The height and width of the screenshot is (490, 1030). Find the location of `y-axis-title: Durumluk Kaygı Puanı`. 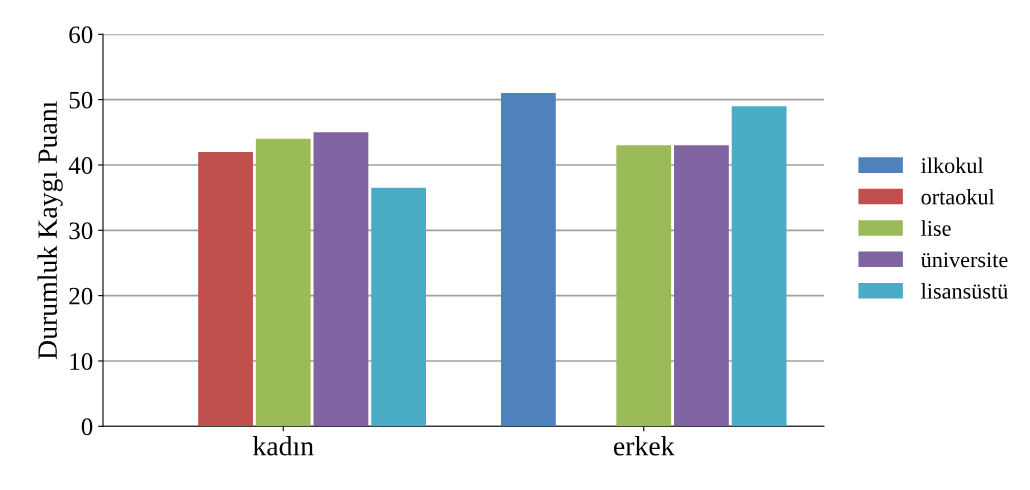

y-axis-title: Durumluk Kaygı Puanı is located at coordinates (50, 230).